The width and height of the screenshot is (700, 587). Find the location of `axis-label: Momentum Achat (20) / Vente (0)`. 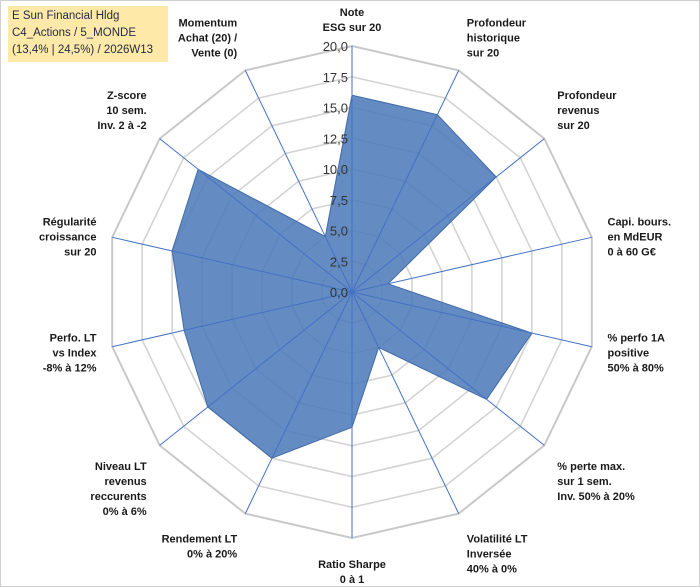

axis-label: Momentum Achat (20) / Vente (0) is located at coordinates (208, 39).